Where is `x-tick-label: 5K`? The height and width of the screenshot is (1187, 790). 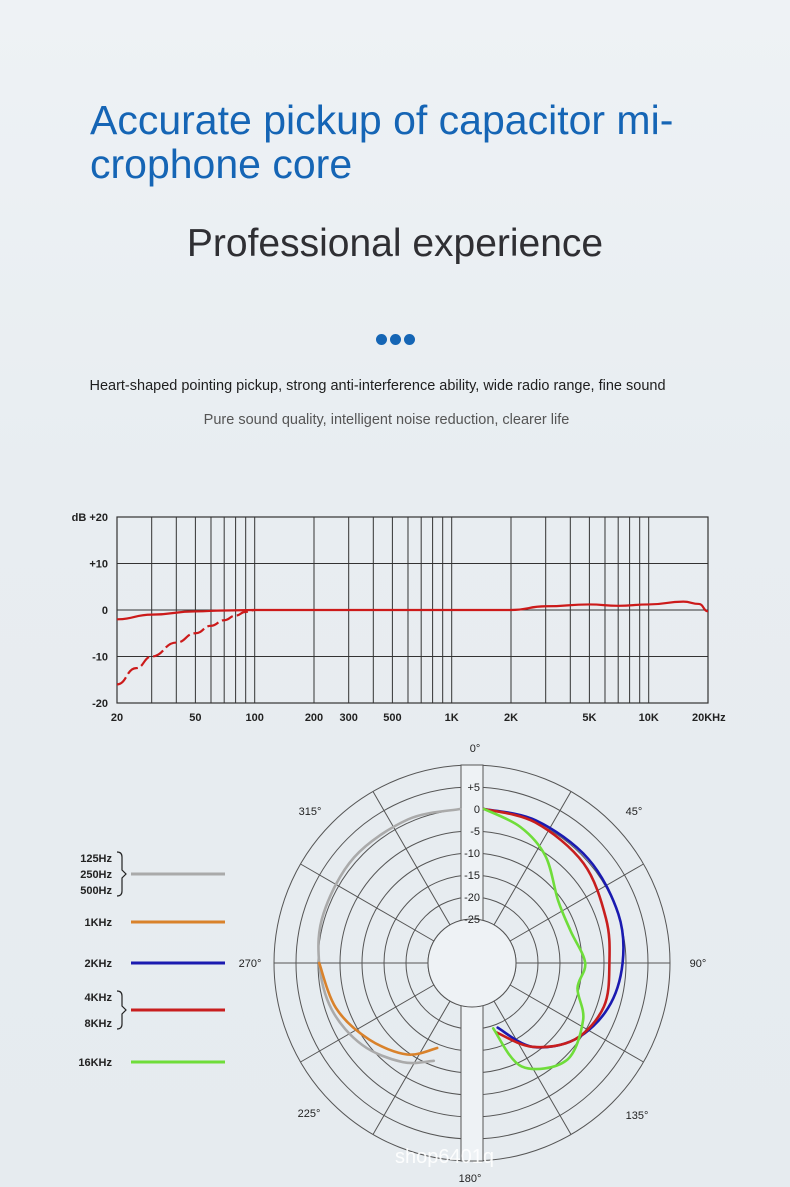 x-tick-label: 5K is located at coordinates (589, 718).